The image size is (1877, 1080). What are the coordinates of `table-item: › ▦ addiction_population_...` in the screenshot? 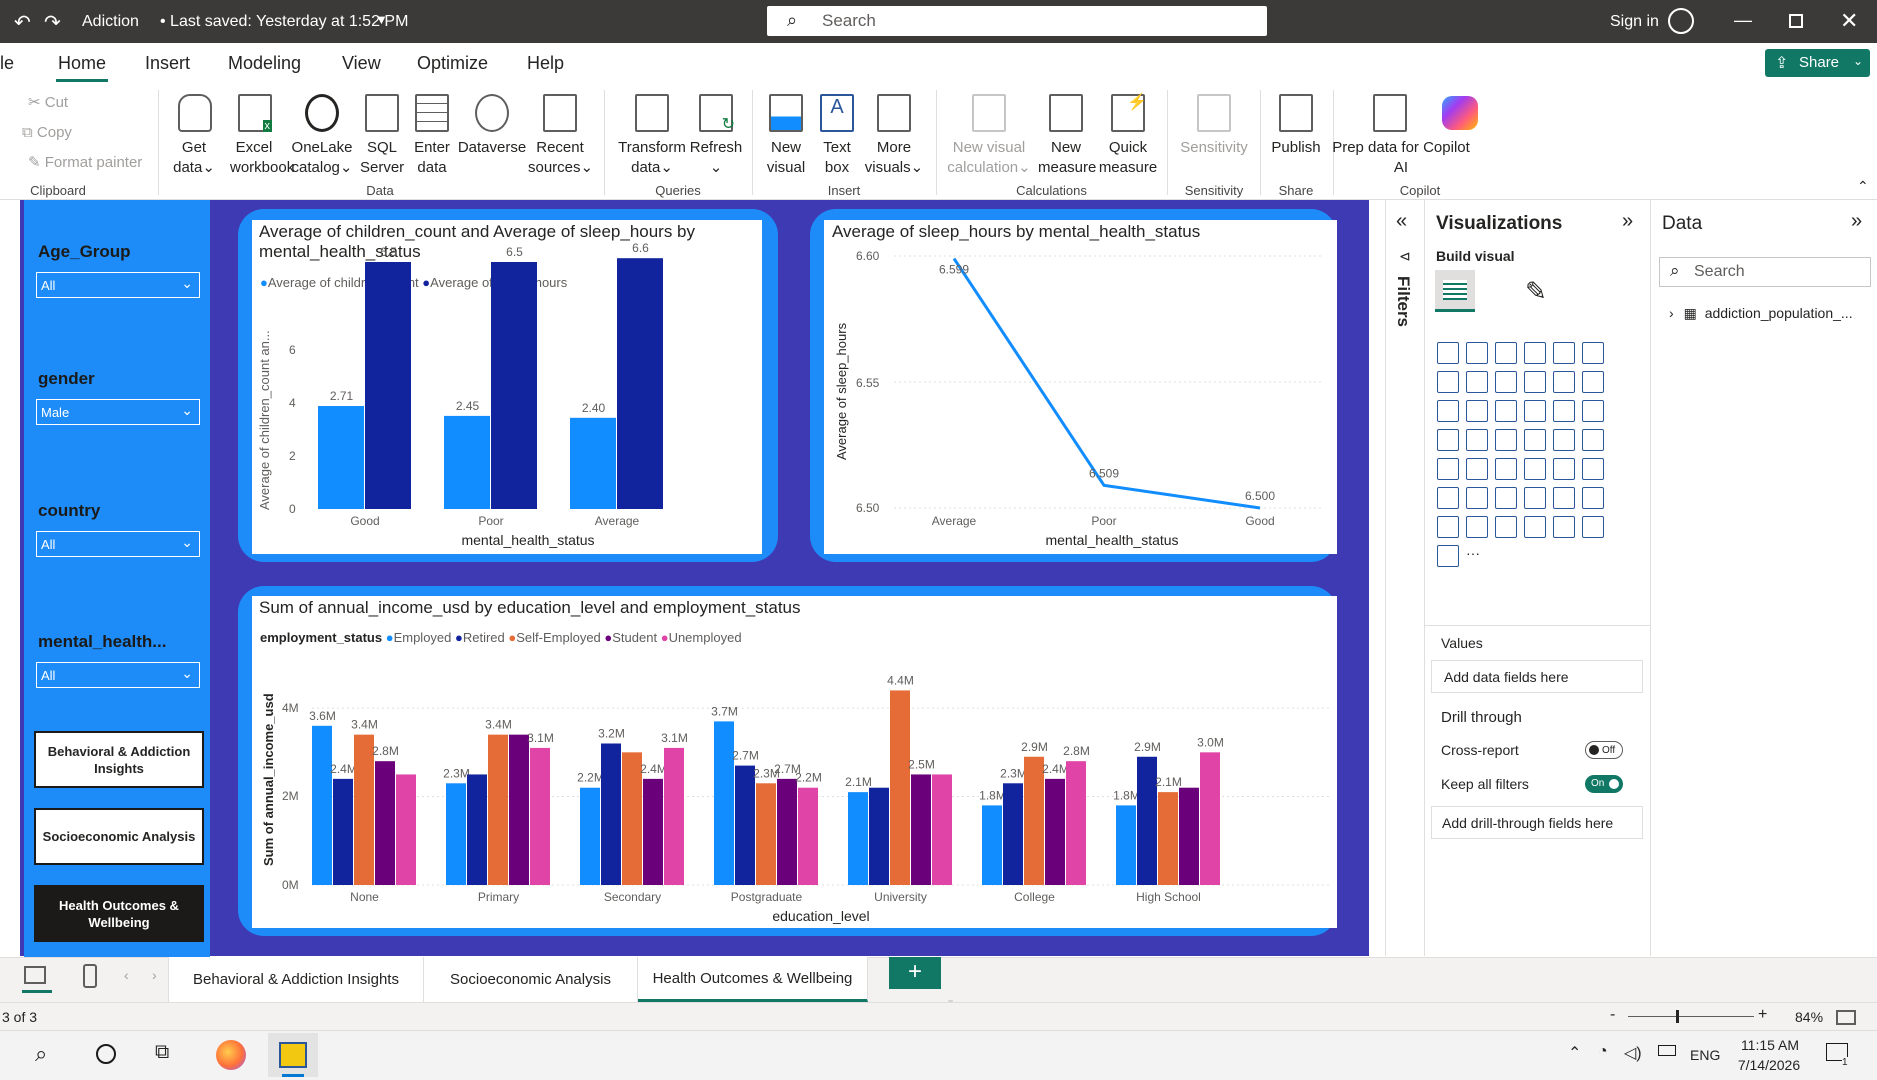 It's located at (1761, 313).